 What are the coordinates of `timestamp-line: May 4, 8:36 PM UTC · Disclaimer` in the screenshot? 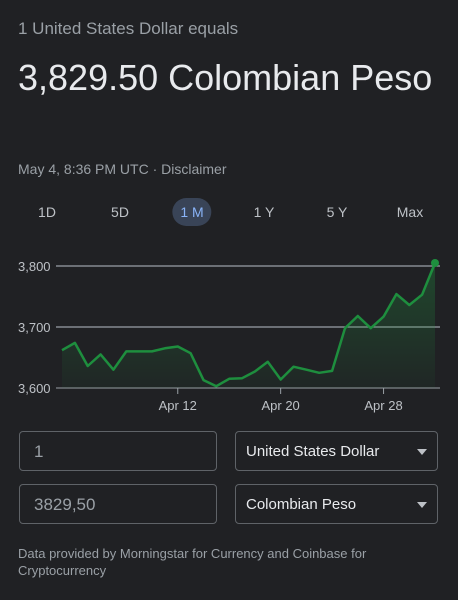 It's located at (122, 169).